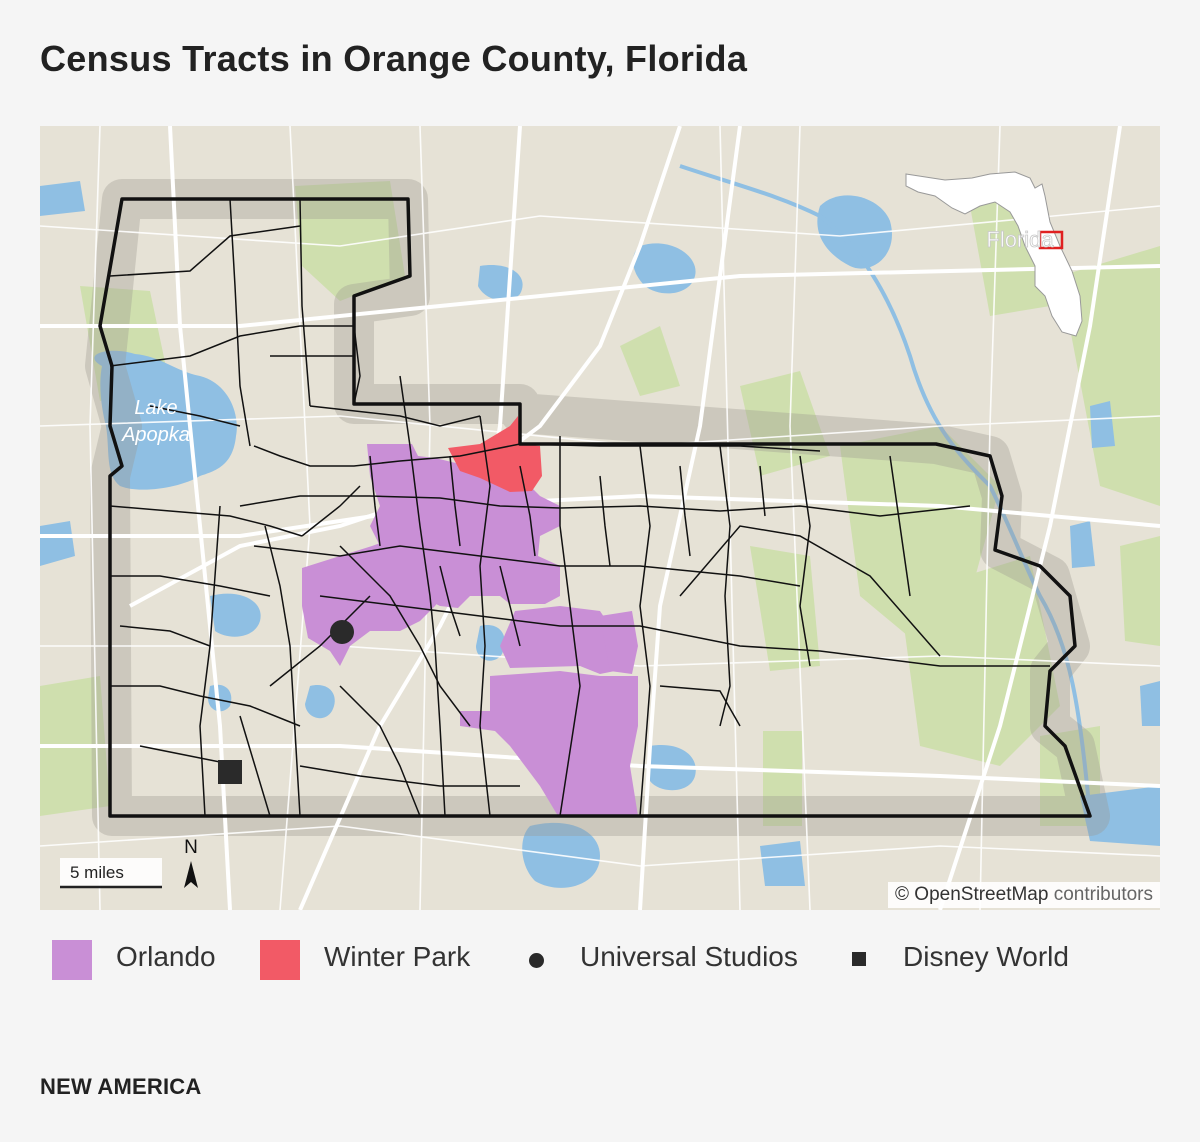 The image size is (1200, 1142). What do you see at coordinates (394, 58) in the screenshot?
I see `page-title: Census Tracts in Orange County, Florida` at bounding box center [394, 58].